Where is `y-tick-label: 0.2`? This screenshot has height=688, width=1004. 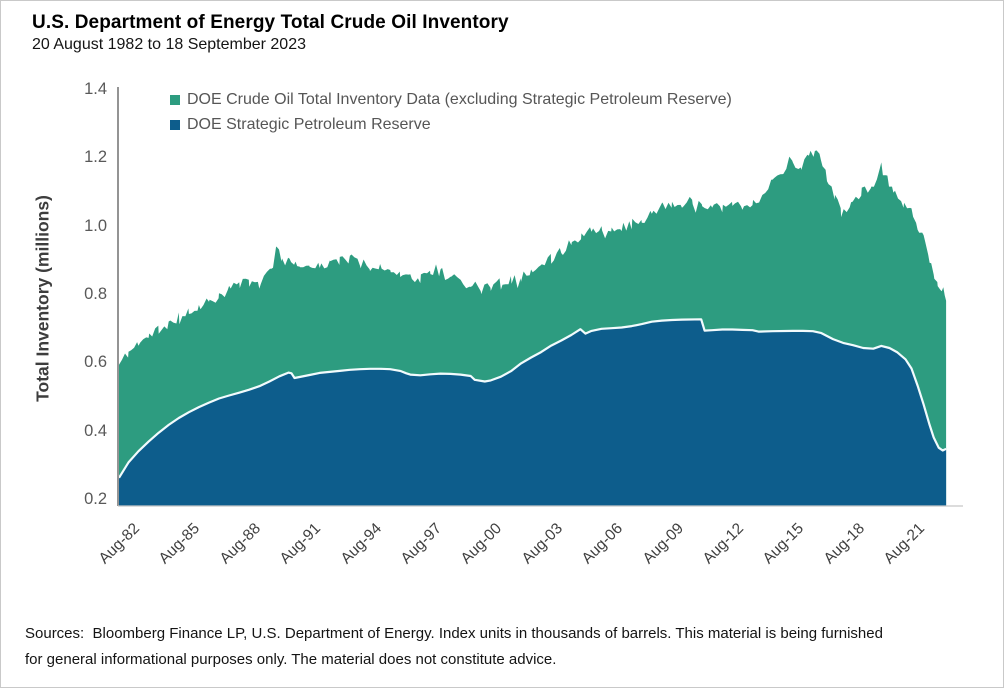 y-tick-label: 0.2 is located at coordinates (95, 499).